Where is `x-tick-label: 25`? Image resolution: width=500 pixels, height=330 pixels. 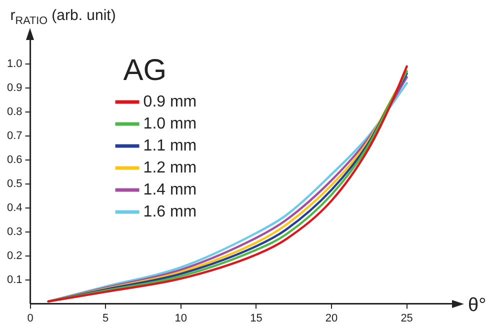 x-tick-label: 25 is located at coordinates (406, 318).